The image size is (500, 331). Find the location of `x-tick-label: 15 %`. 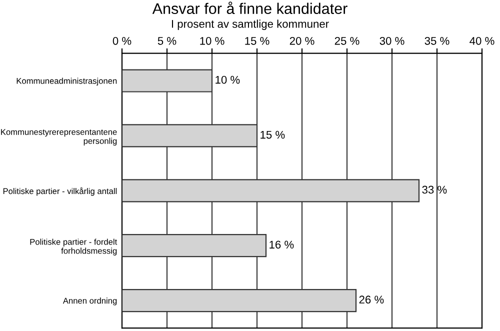

x-tick-label: 15 % is located at coordinates (257, 41).